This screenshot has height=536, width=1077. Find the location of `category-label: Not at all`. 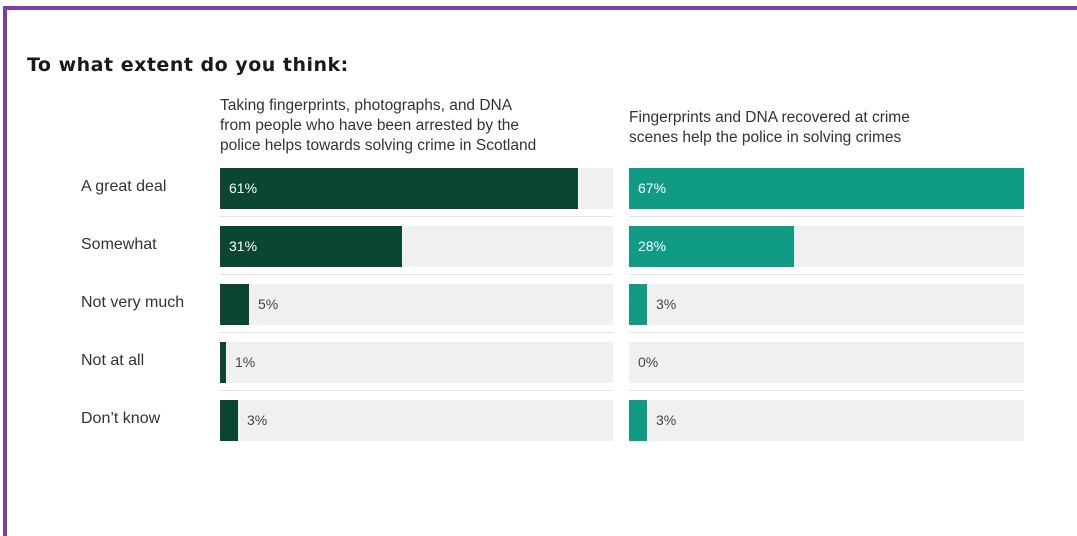

category-label: Not at all is located at coordinates (113, 360).